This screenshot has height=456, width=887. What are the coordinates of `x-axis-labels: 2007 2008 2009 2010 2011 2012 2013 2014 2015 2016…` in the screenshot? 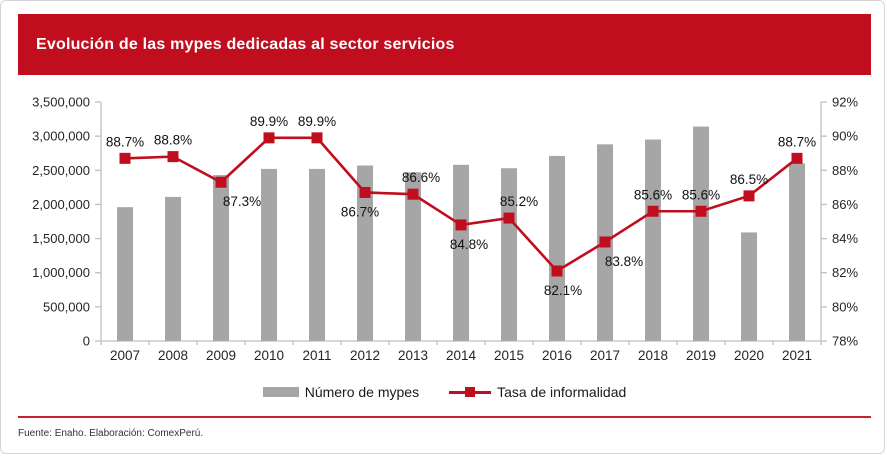 It's located at (461, 355).